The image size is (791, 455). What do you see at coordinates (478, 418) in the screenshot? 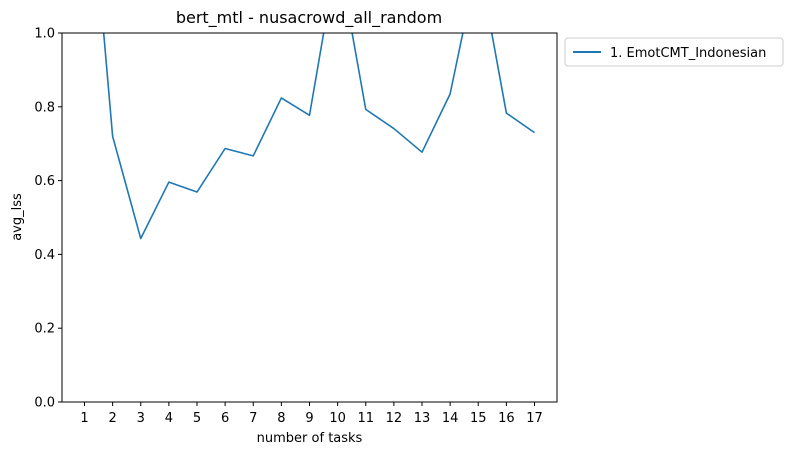
I see `x-tick-label: 15` at bounding box center [478, 418].